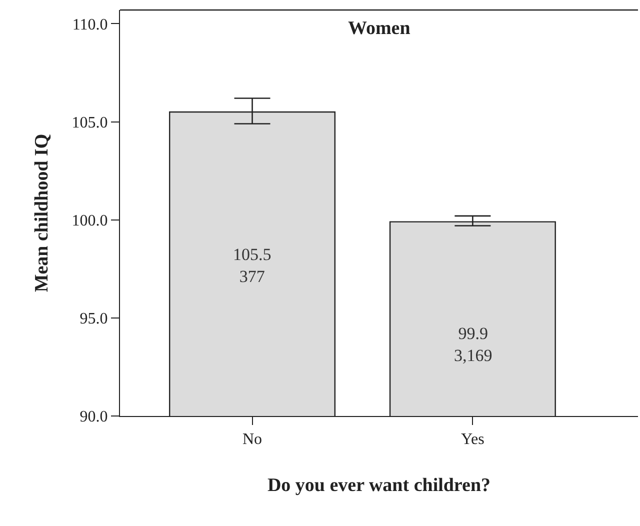  I want to click on y-tick-label: 105.0, so click(90, 123).